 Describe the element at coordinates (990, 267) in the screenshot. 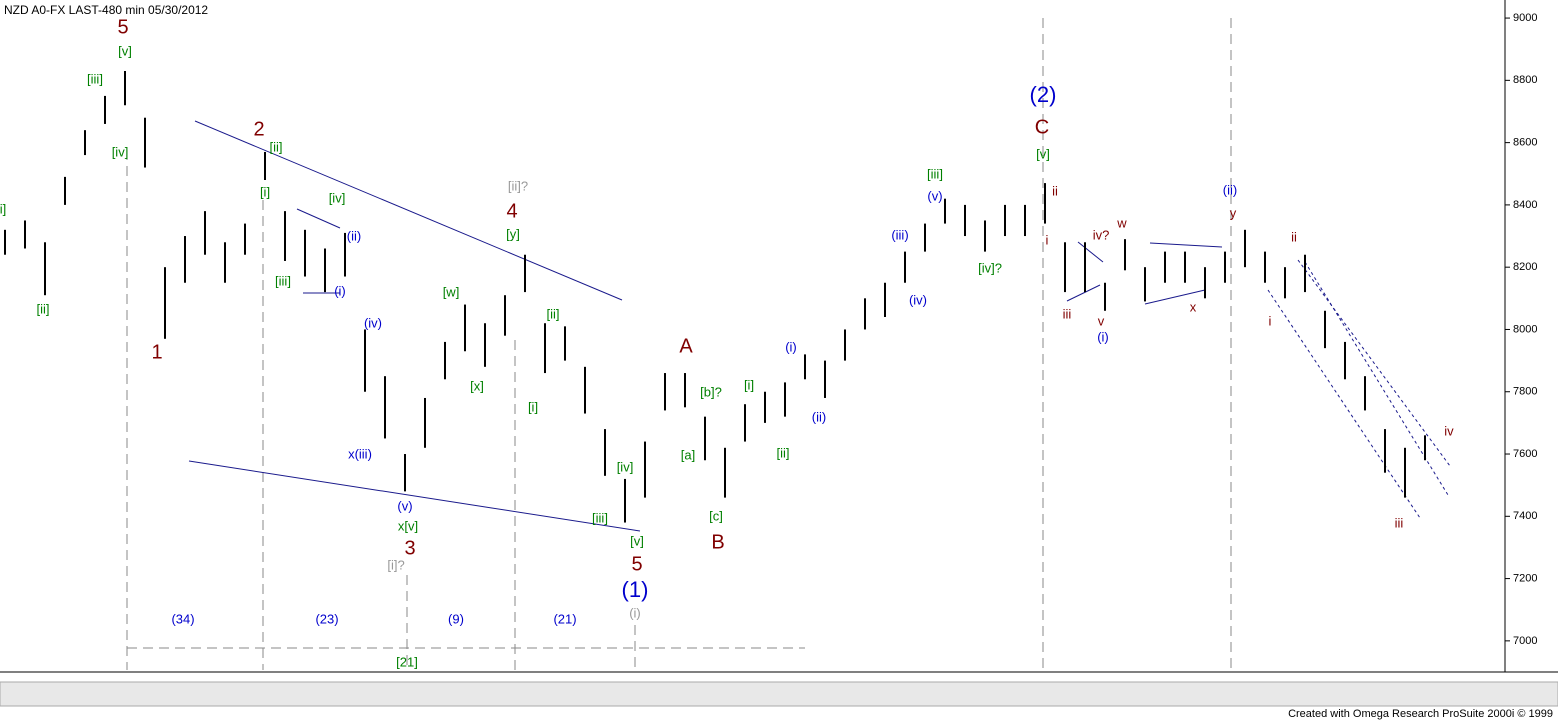

I see `wave-label: [iv]?` at that location.